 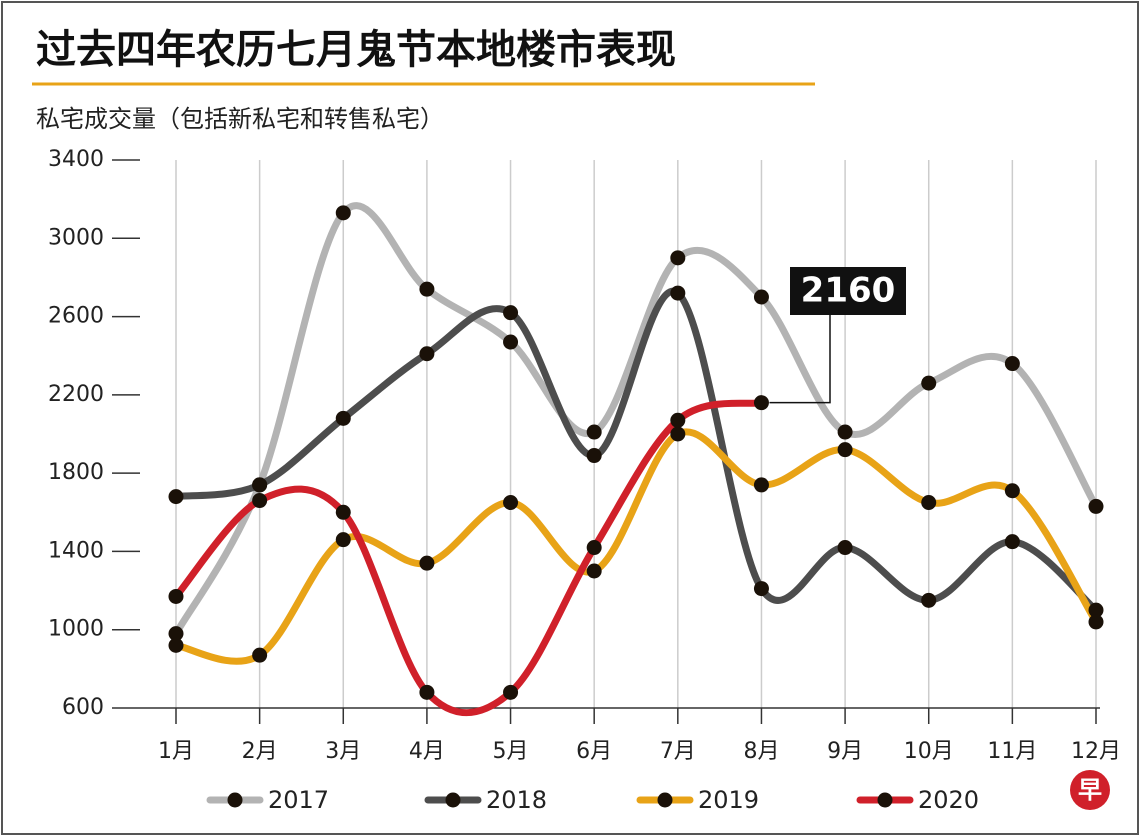 I want to click on annotation-box, so click(x=848, y=291).